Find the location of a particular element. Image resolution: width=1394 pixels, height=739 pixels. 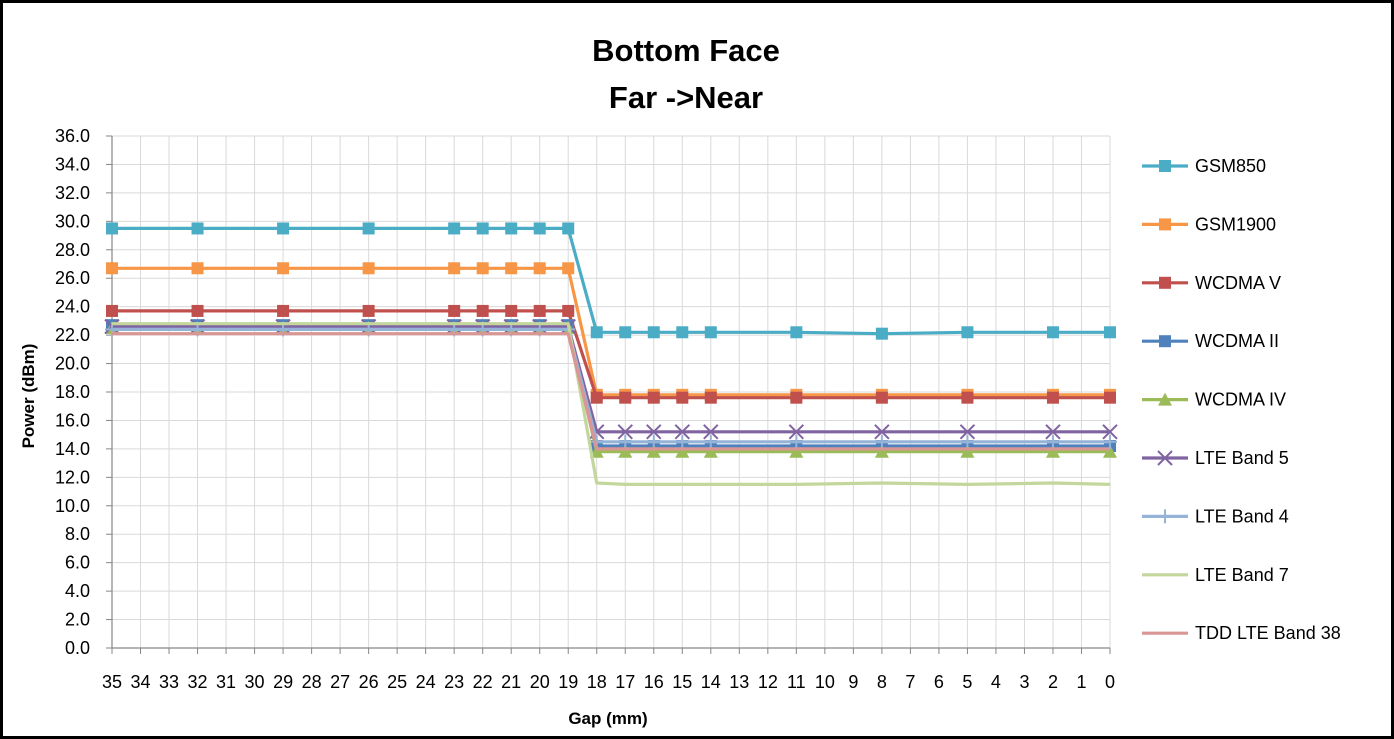

y-tick-label: 8.0 is located at coordinates (77, 534).